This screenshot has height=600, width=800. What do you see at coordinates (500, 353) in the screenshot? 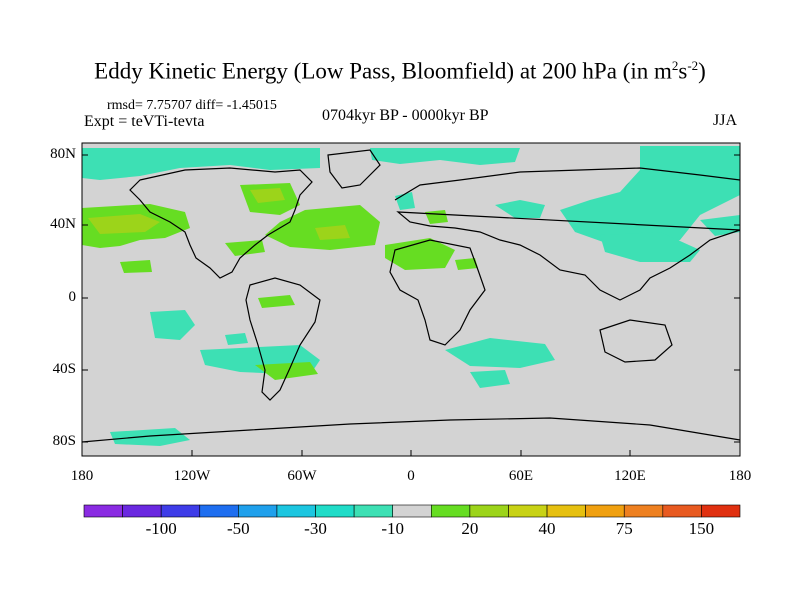
I see `anomaly-patch-indian-ocean` at bounding box center [500, 353].